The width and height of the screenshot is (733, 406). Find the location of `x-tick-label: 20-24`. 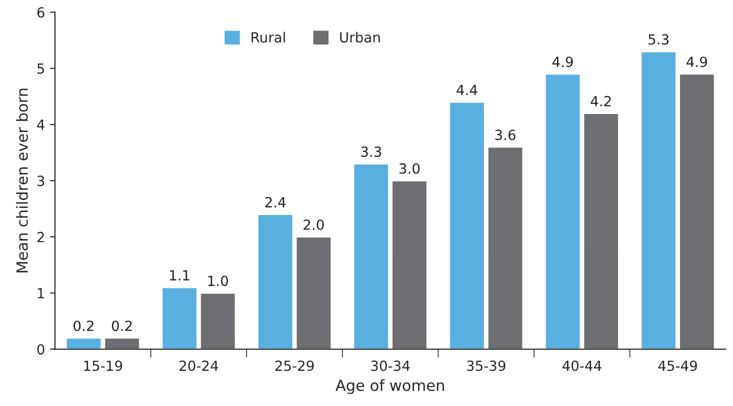

x-tick-label: 20-24 is located at coordinates (199, 366).